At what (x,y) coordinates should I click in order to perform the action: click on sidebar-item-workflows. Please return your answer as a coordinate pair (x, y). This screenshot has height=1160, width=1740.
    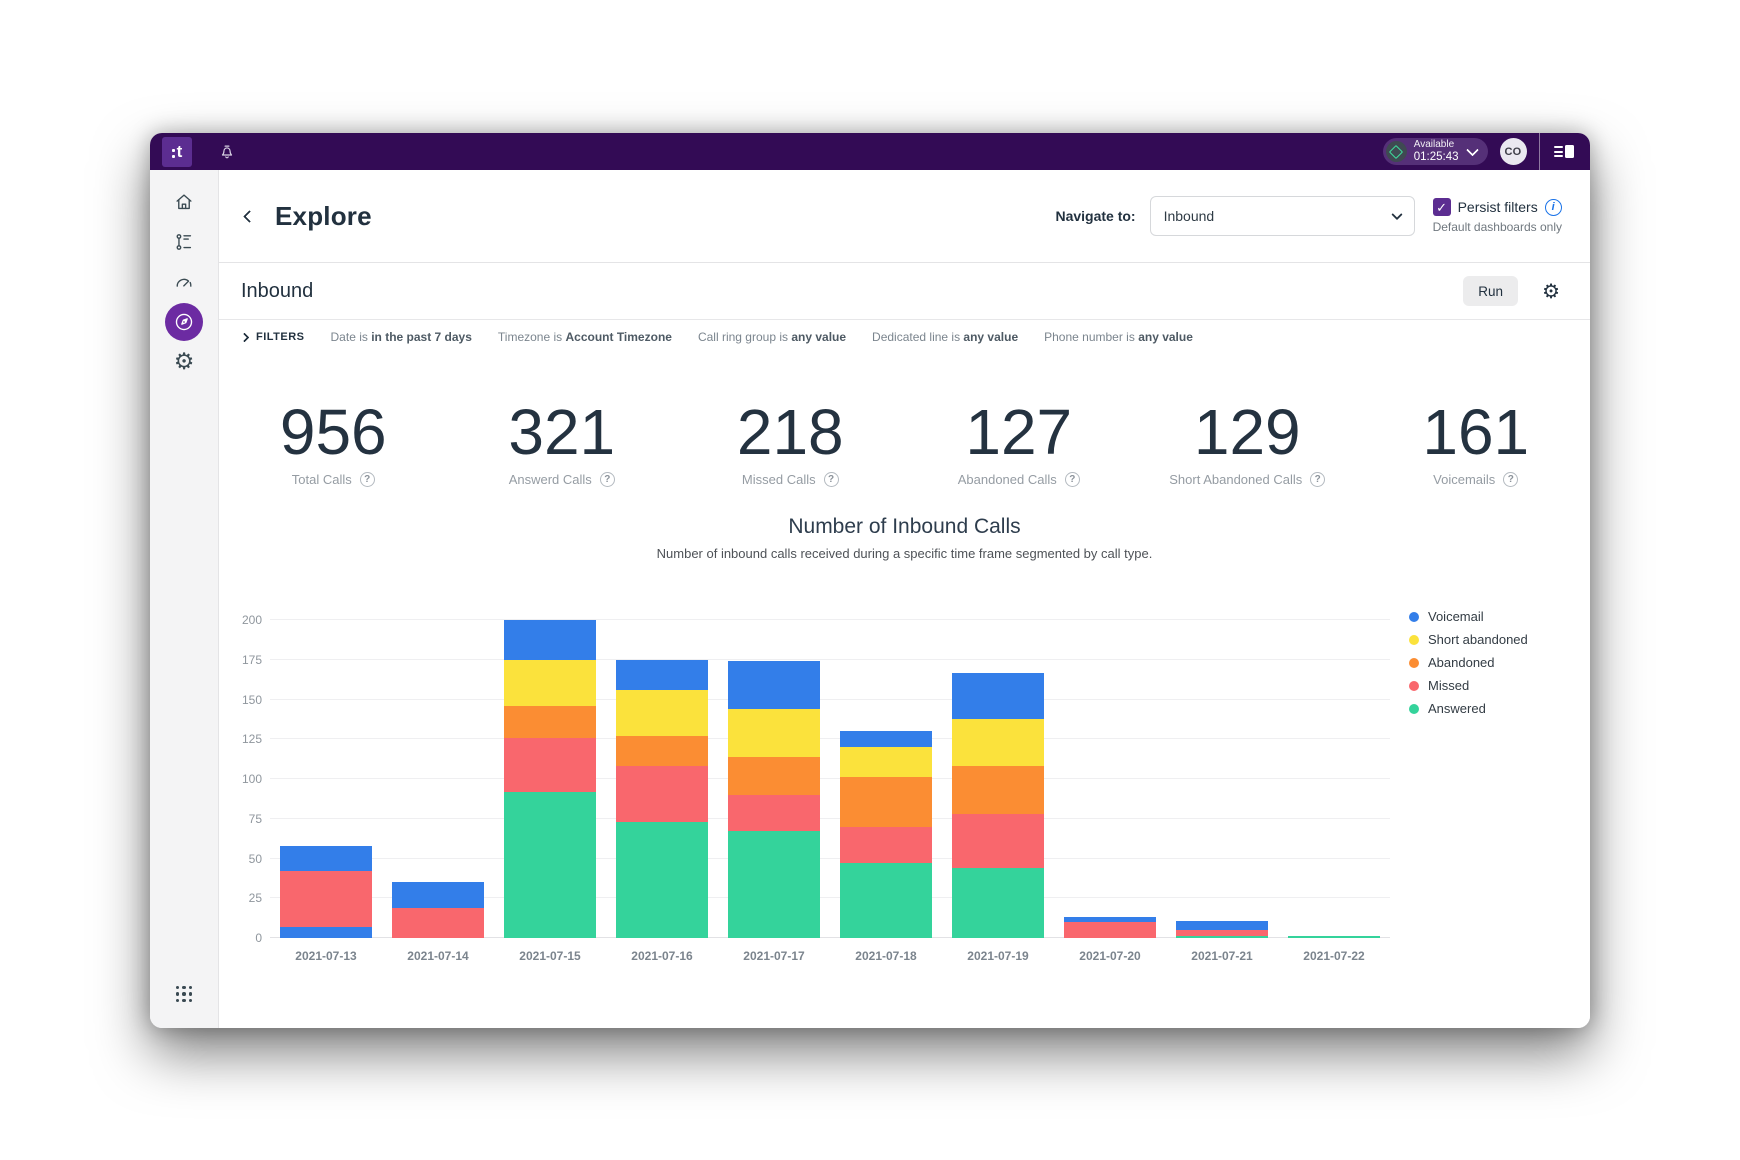
    Looking at the image, I should click on (184, 242).